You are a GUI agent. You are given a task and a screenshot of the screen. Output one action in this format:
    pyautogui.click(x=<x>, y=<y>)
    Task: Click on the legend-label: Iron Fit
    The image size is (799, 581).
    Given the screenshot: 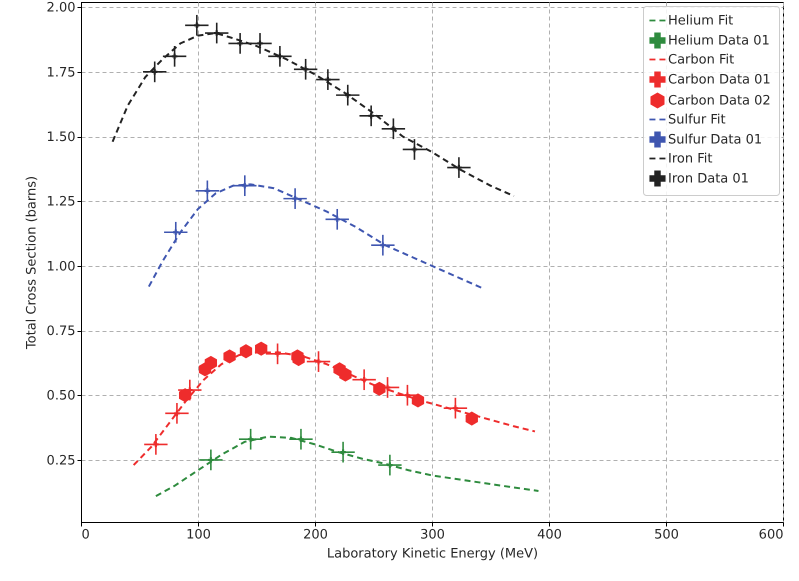 What is the action you would take?
    pyautogui.click(x=690, y=159)
    